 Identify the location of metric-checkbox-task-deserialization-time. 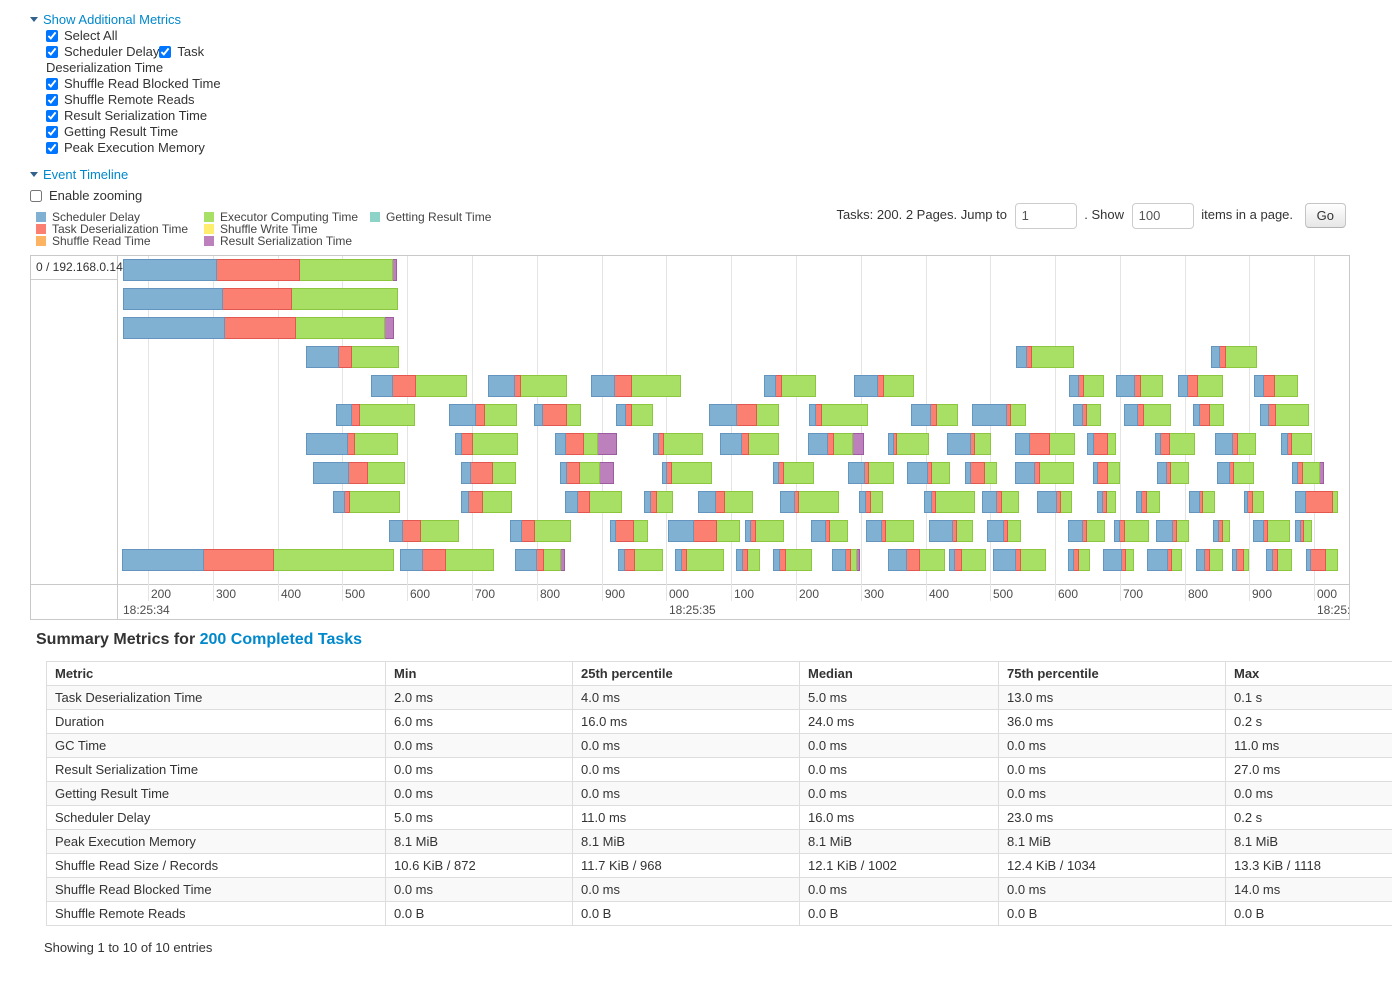
(165, 52).